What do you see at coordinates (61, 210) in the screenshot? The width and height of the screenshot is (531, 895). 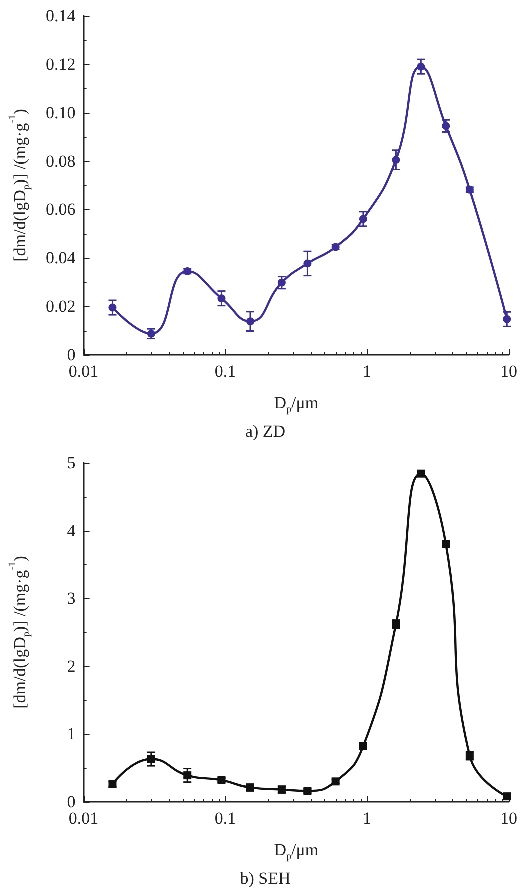 I see `y-tick-label: 0.06` at bounding box center [61, 210].